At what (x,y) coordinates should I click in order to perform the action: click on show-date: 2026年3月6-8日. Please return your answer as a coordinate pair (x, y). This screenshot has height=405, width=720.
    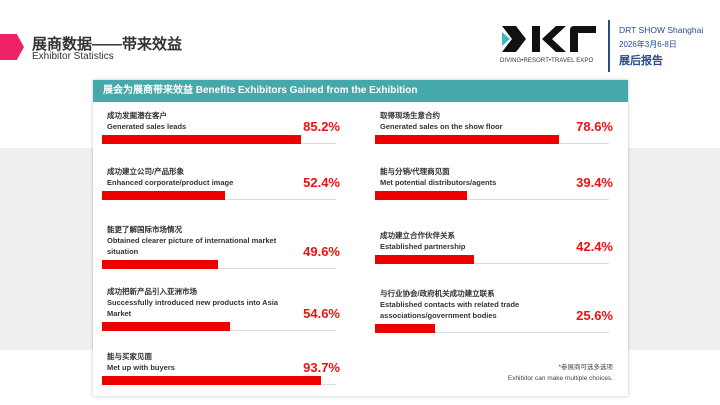
    Looking at the image, I should click on (648, 44).